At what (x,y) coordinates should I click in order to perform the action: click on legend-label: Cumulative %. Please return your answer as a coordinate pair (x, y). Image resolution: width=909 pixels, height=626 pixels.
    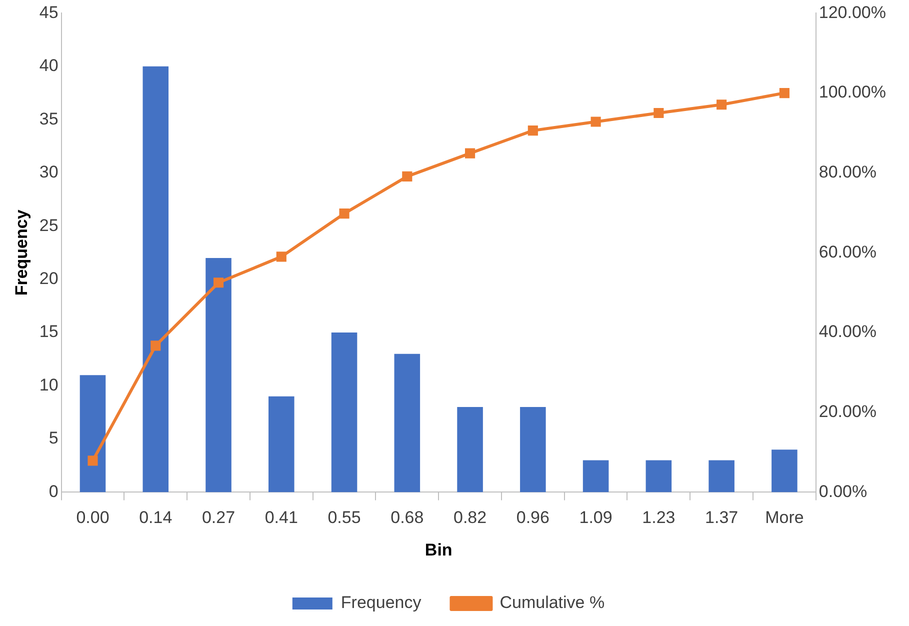
    Looking at the image, I should click on (552, 602).